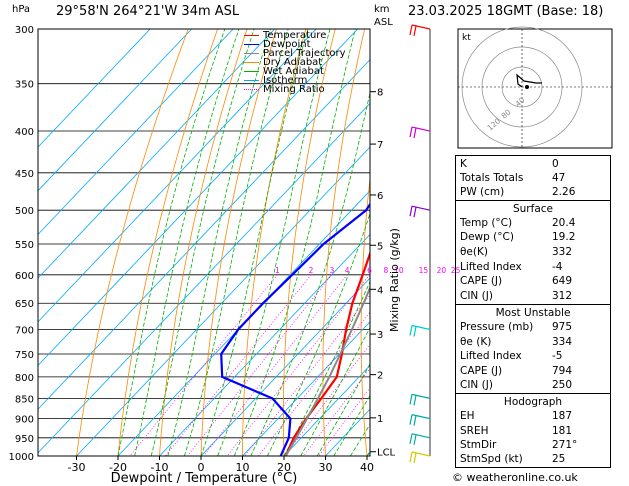  Describe the element at coordinates (559, 178) in the screenshot. I see `index-value: 47` at that location.